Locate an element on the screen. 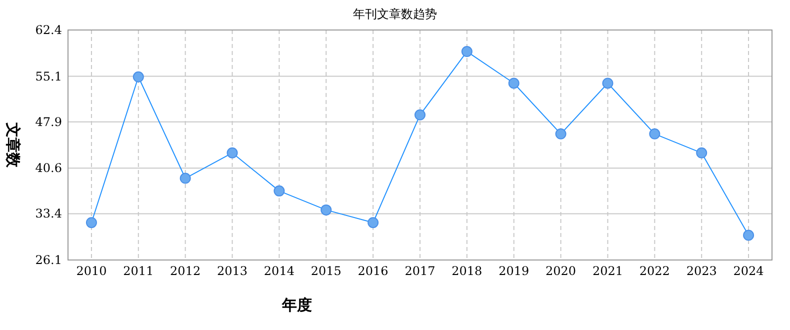  y-tick-label: 40.6 is located at coordinates (48, 168).